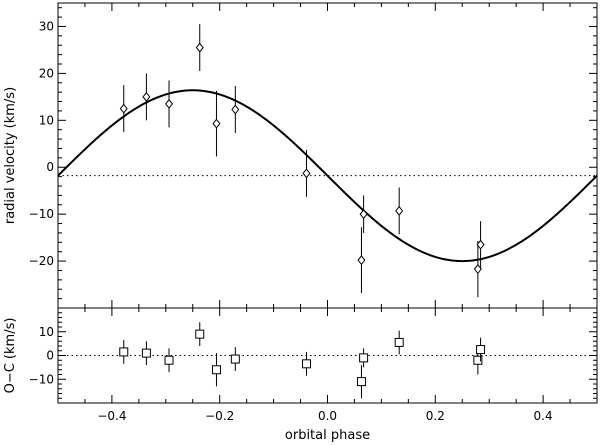  What do you see at coordinates (327, 435) in the screenshot?
I see `x-axis-label-orbital-phase: orbital phase` at bounding box center [327, 435].